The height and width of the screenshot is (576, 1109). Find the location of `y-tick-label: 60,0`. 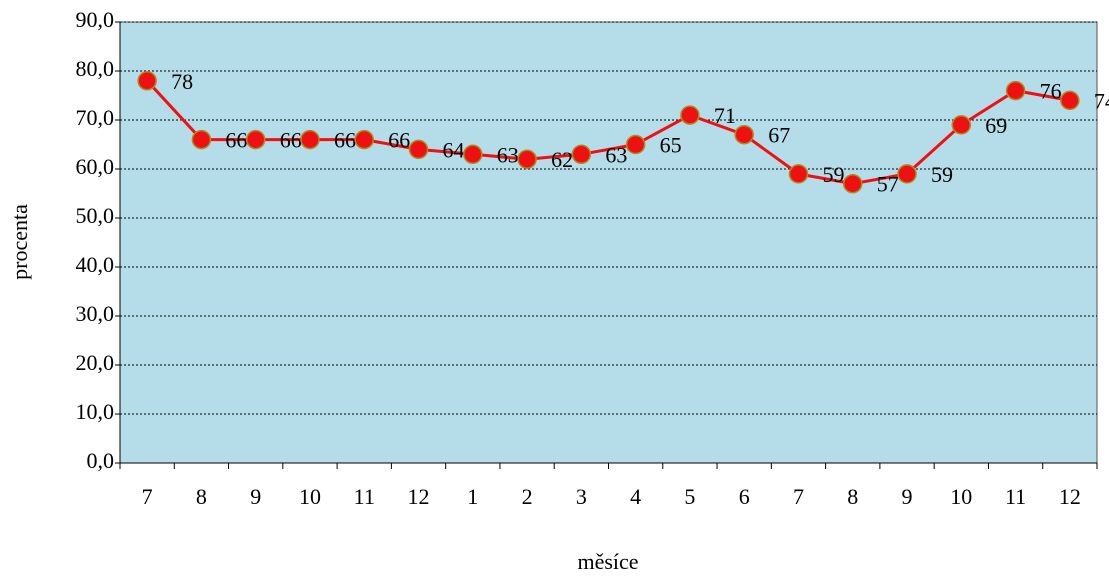

y-tick-label: 60,0 is located at coordinates (95, 166).